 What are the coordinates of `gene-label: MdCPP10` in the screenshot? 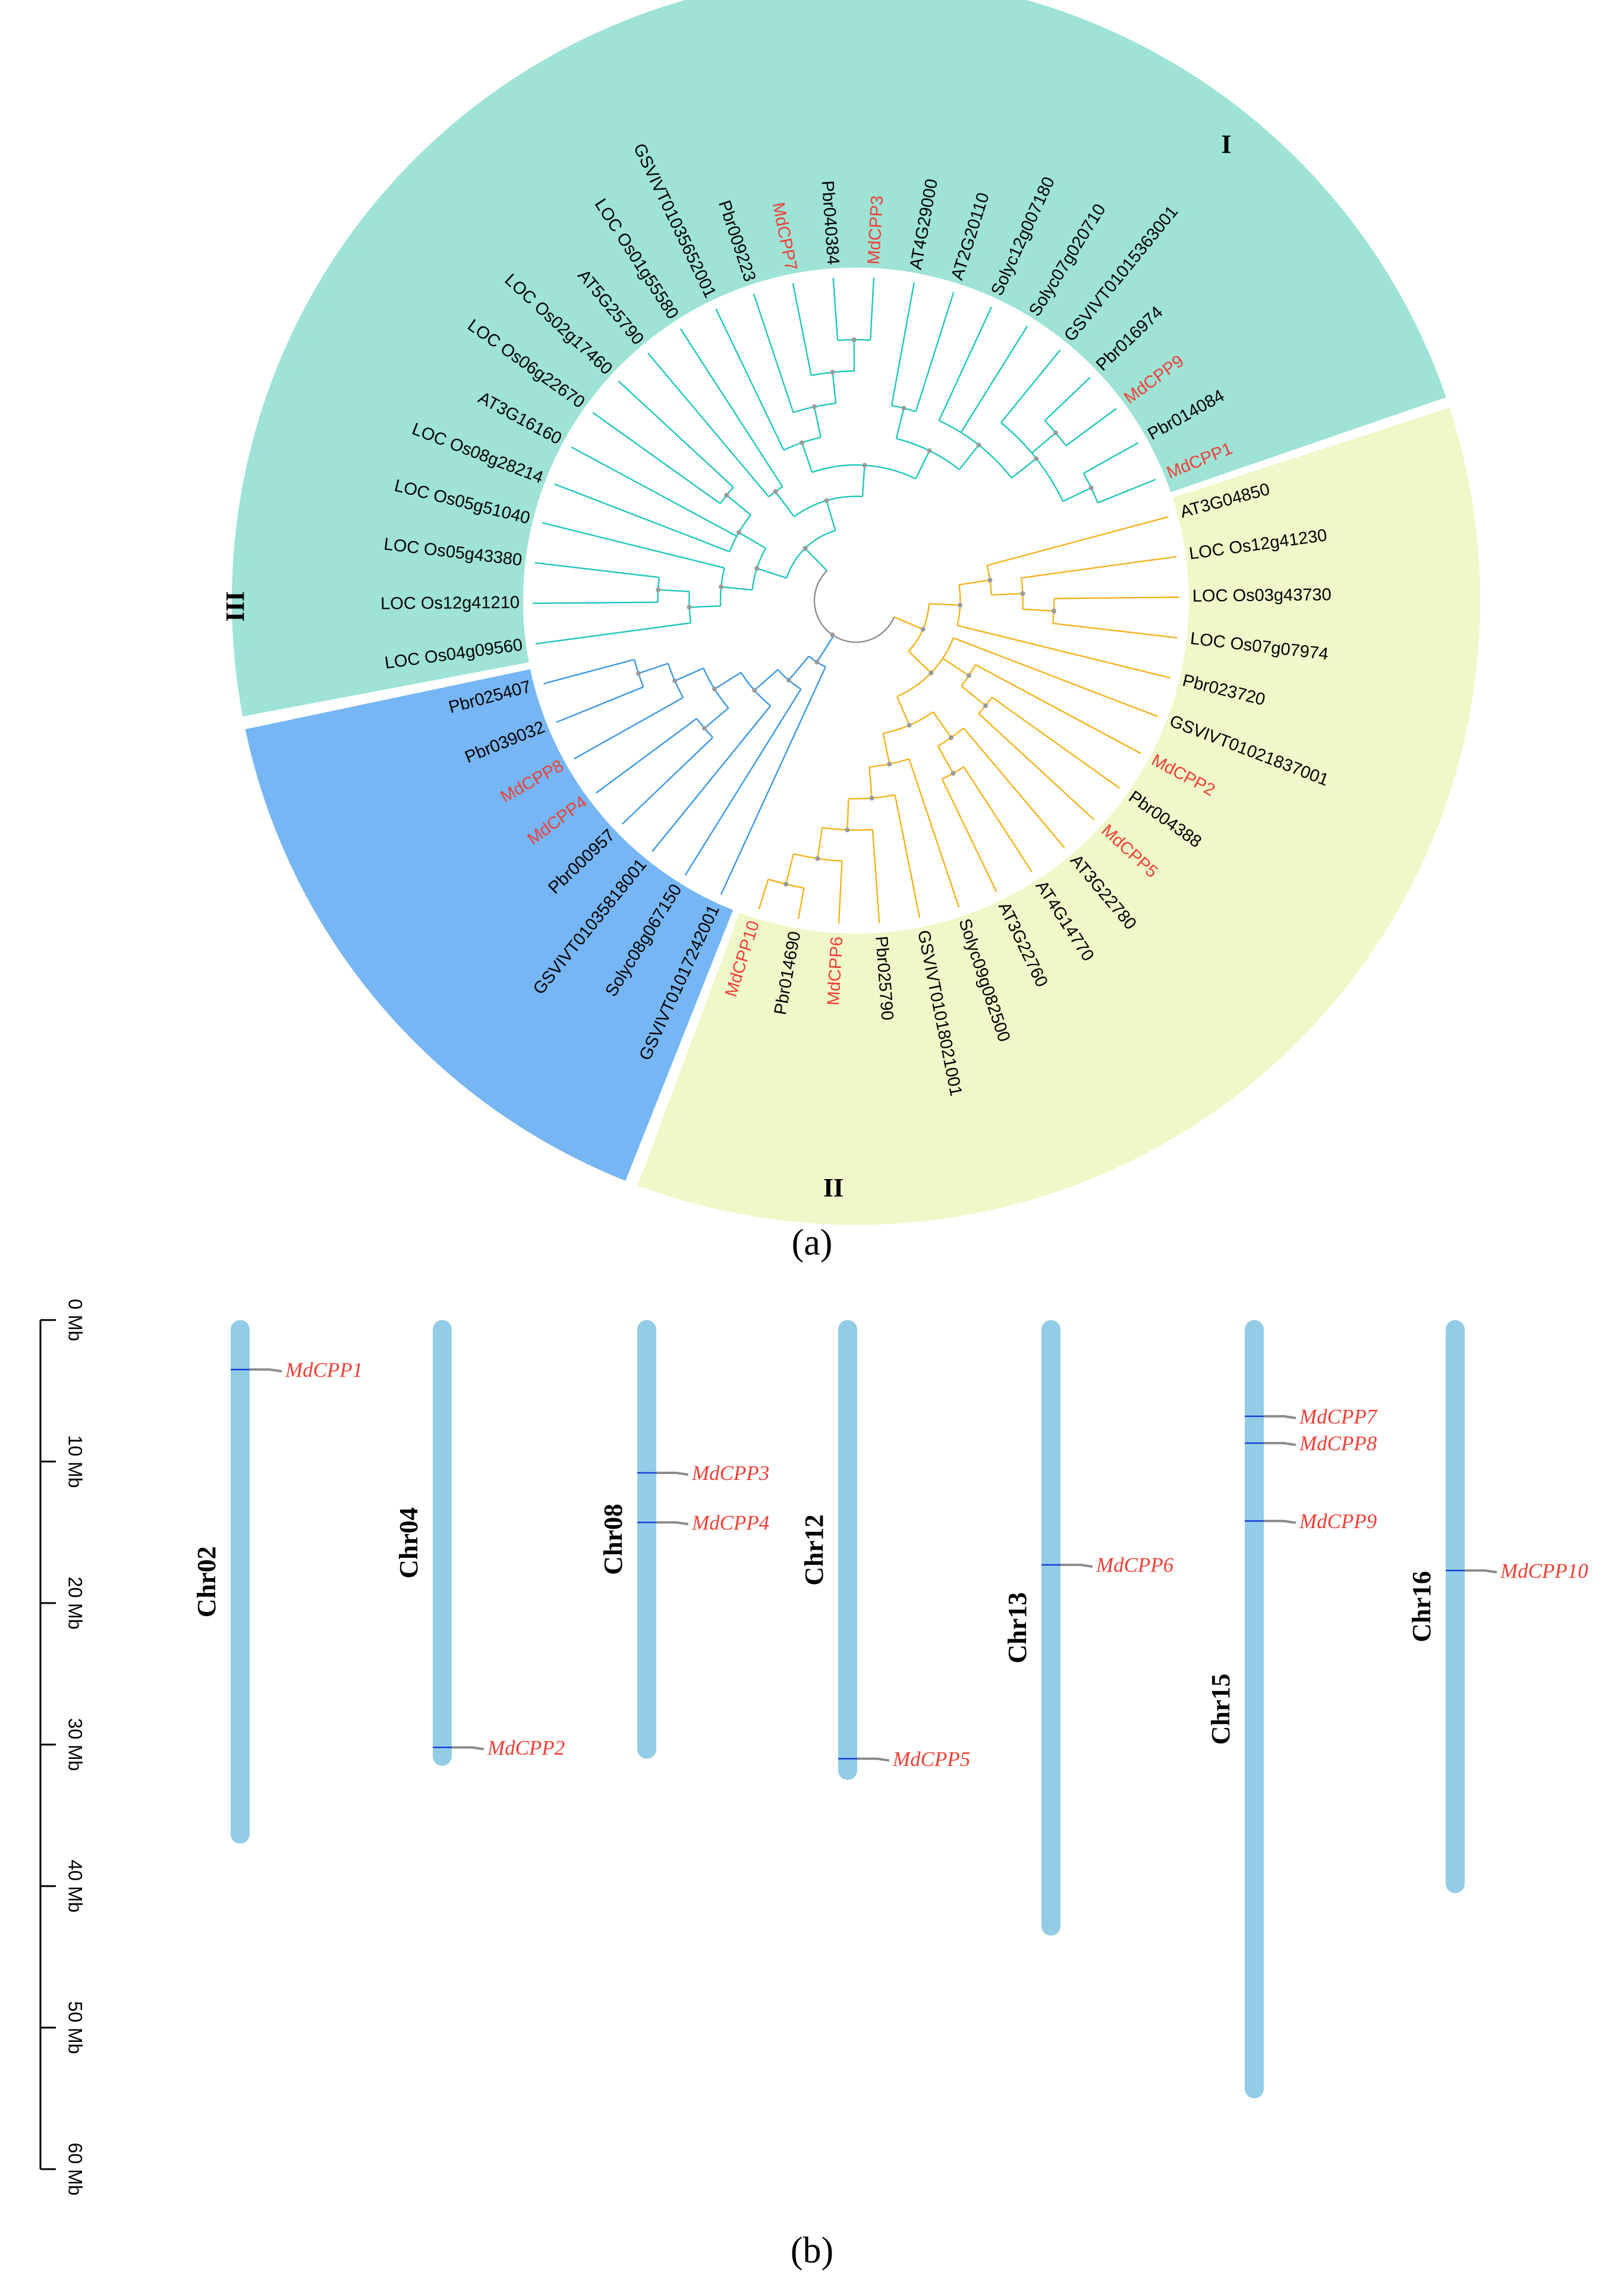 It's located at (1544, 1571).